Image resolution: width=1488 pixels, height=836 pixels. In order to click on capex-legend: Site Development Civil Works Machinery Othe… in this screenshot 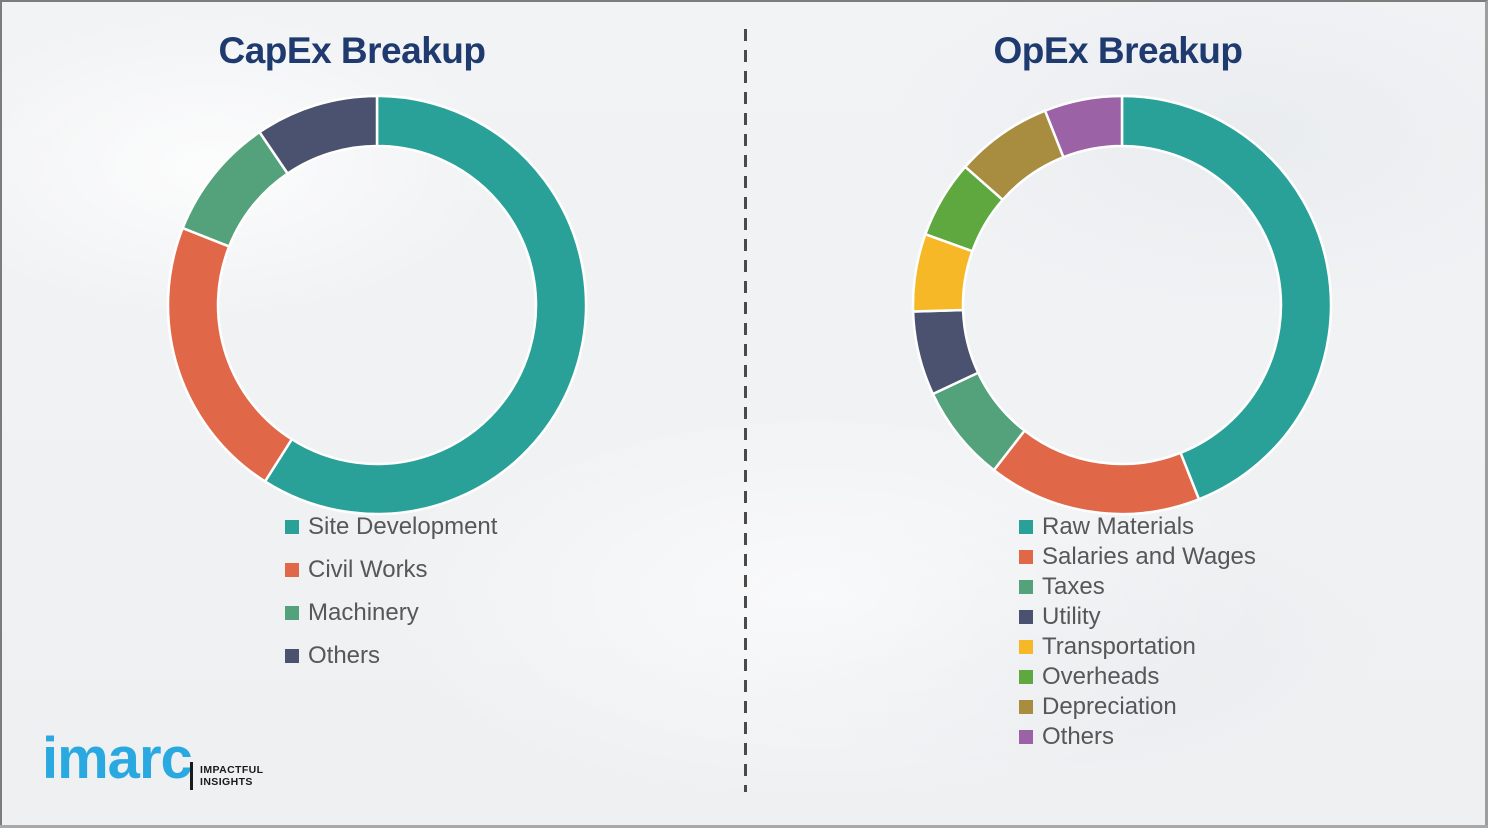, I will do `click(391, 591)`.